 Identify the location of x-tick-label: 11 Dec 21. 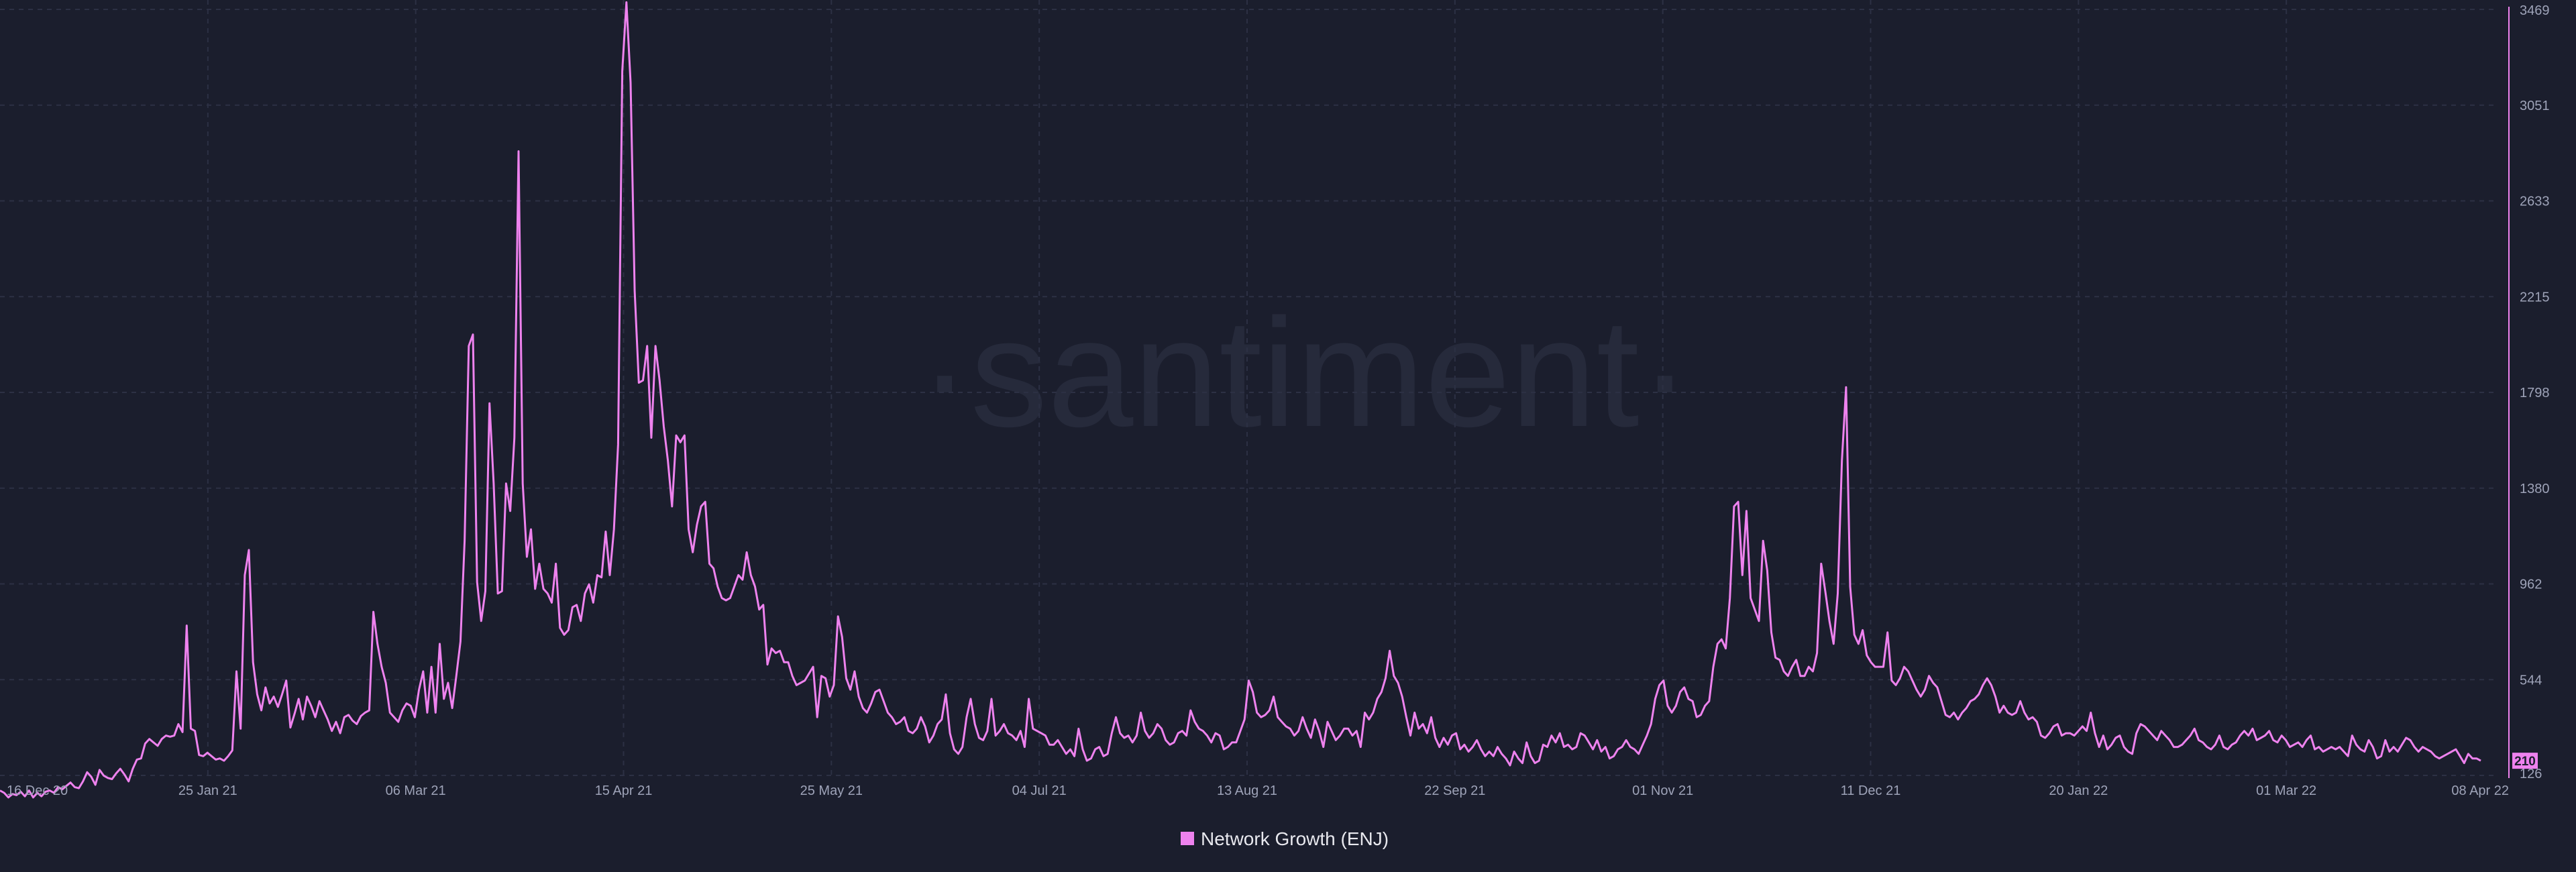
(1871, 790).